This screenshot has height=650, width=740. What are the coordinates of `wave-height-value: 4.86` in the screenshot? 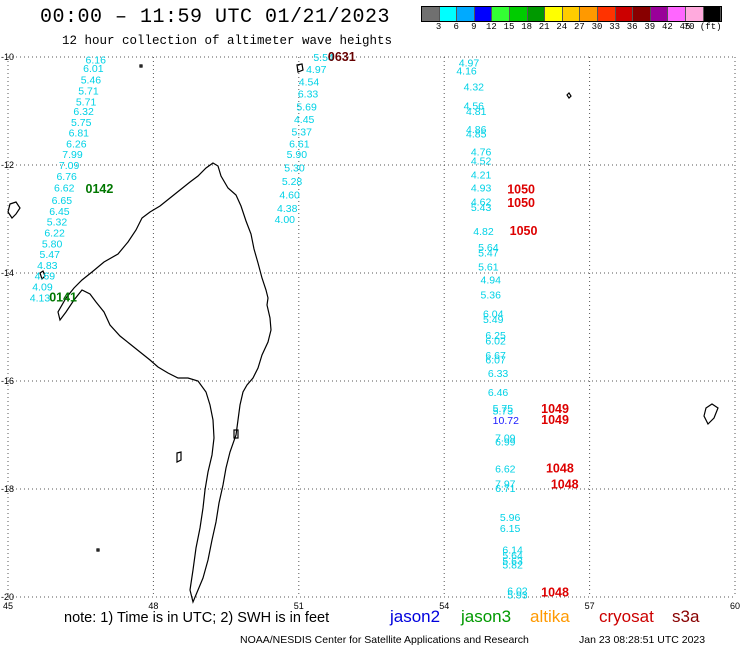 It's located at (476, 130).